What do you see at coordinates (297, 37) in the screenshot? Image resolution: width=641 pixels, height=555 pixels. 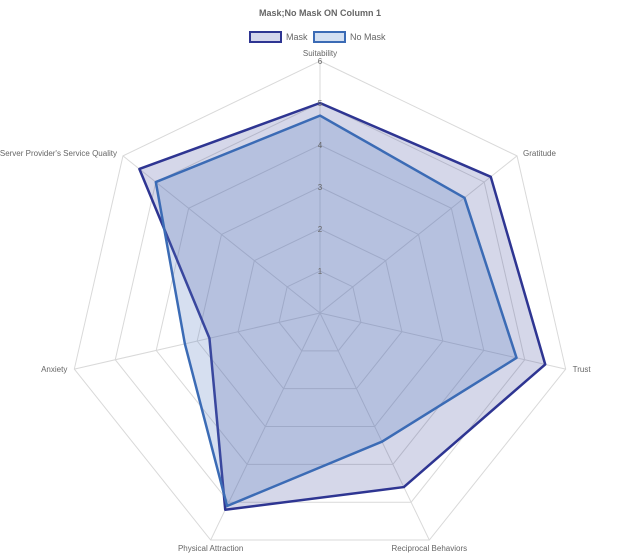 I see `legend-label-mask: Mask` at bounding box center [297, 37].